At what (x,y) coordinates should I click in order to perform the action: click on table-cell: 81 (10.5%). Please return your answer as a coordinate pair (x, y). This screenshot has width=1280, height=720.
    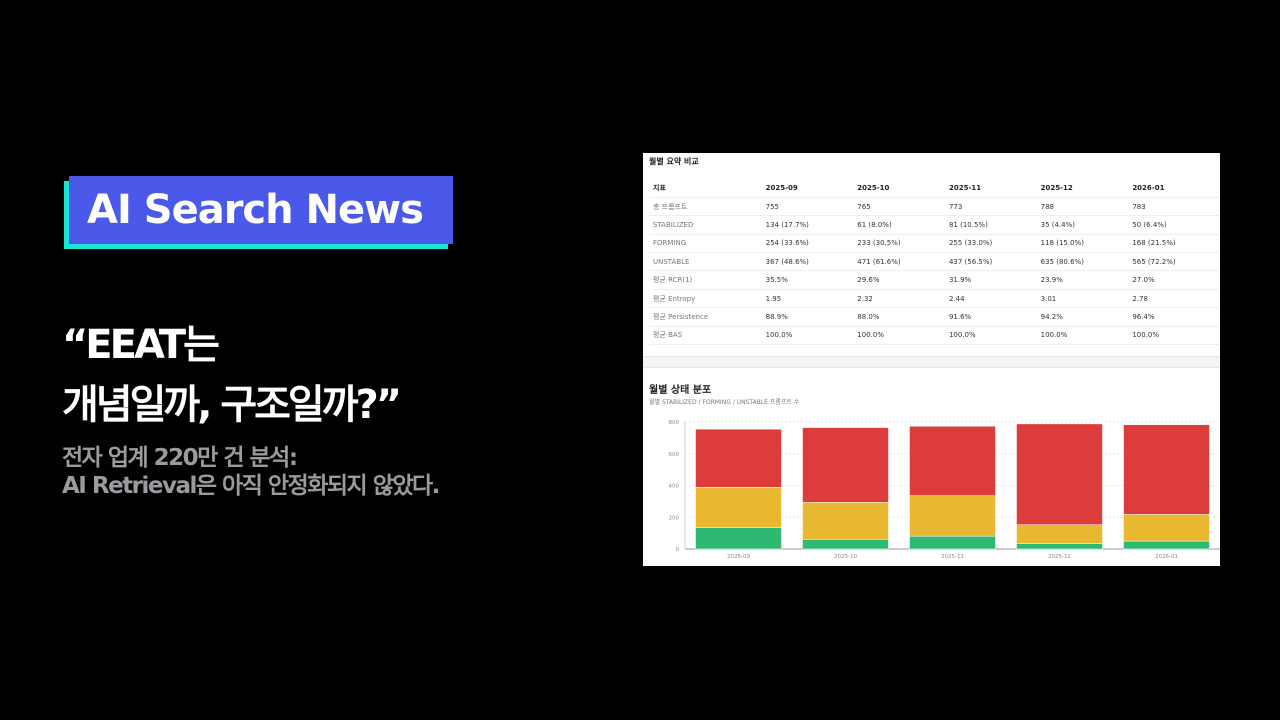
    Looking at the image, I should click on (990, 225).